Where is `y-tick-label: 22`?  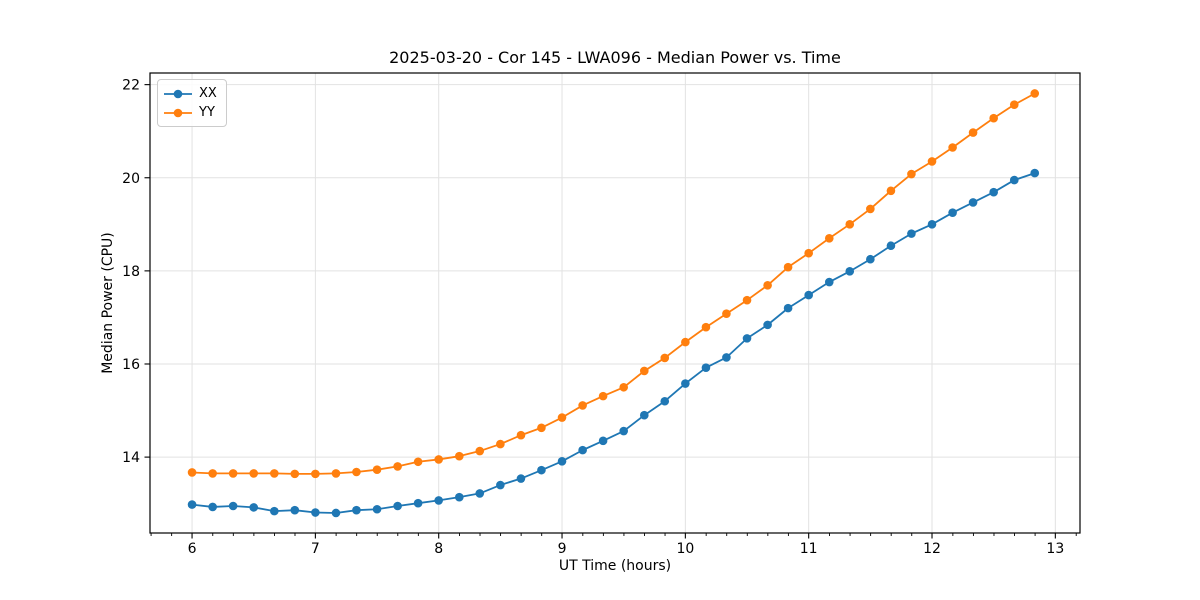 y-tick-label: 22 is located at coordinates (131, 86).